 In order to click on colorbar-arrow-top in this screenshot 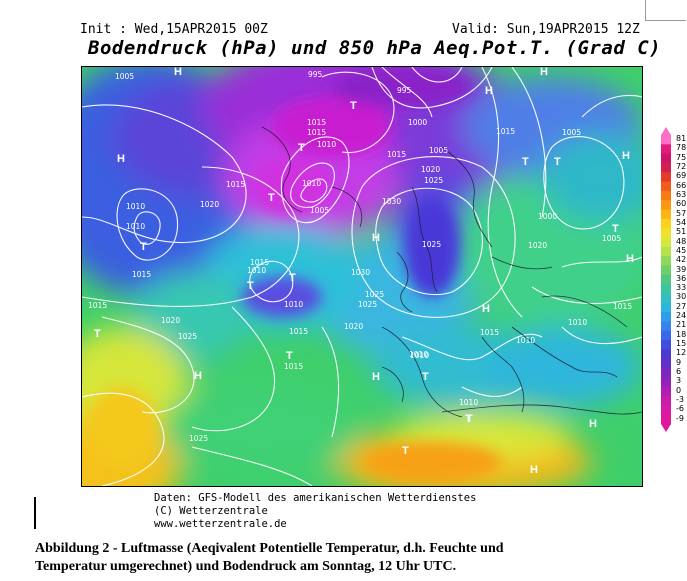, I will do `click(666, 131)`.